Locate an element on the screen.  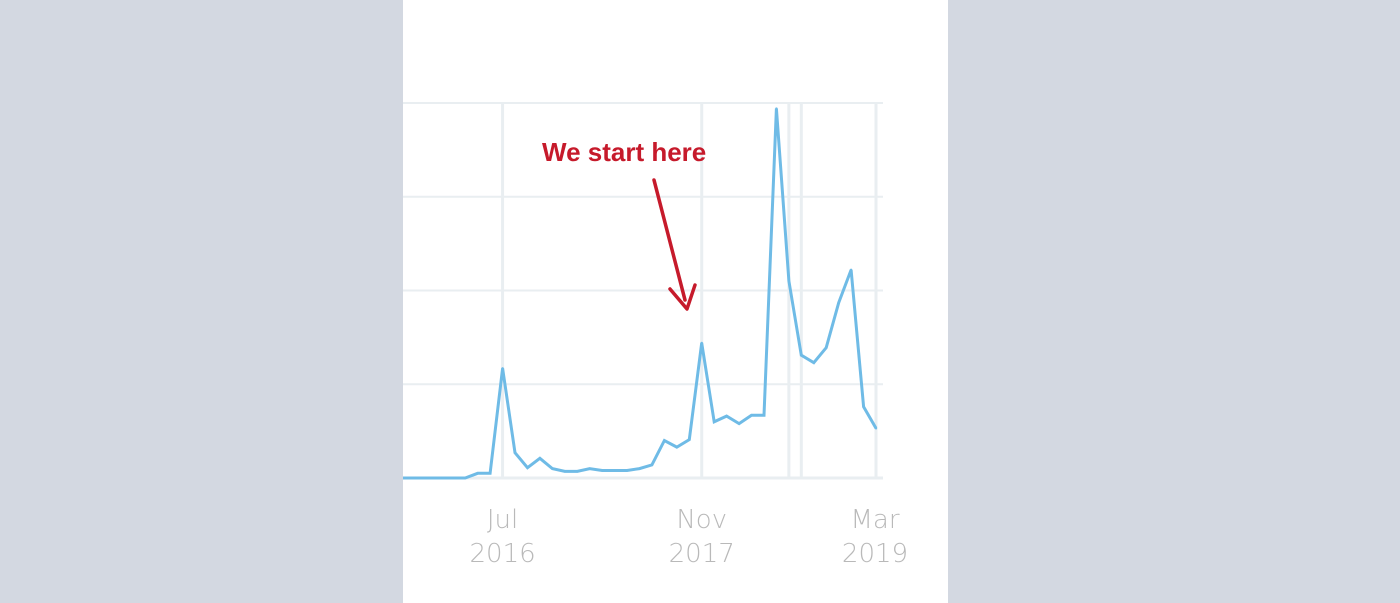
x-tick-labels: Jul 2016 Nov 2017 Mar 2019 is located at coordinates (688, 537).